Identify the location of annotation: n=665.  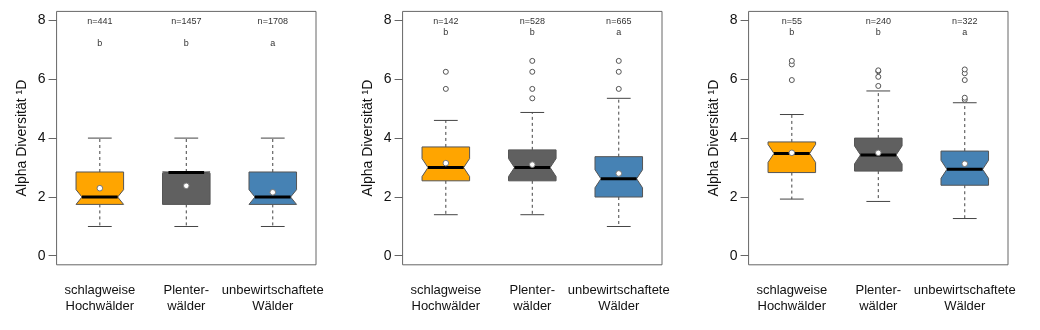
(619, 20).